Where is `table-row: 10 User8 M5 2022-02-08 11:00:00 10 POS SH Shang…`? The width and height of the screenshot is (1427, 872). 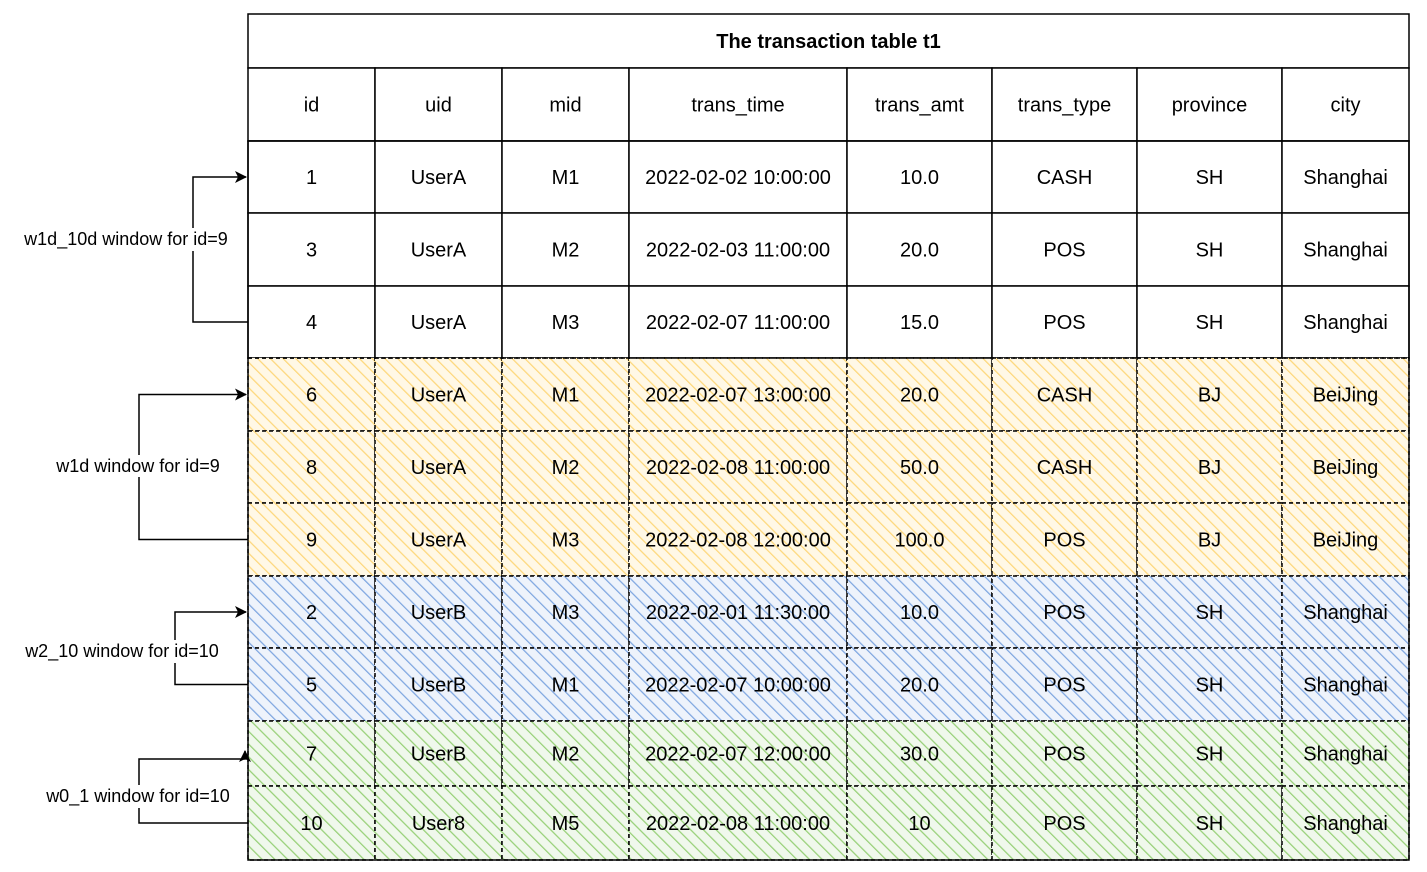
table-row: 10 User8 M5 2022-02-08 11:00:00 10 POS SH Shang… is located at coordinates (828, 823).